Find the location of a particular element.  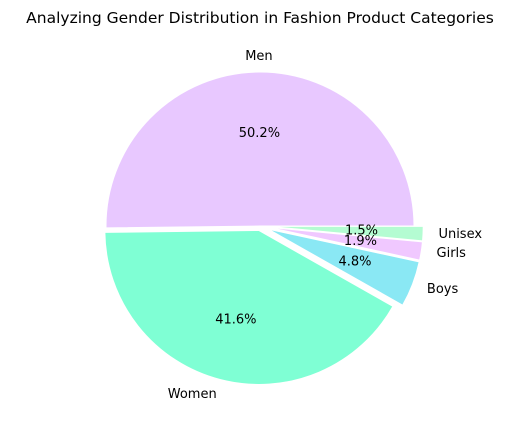

pie-label-unisex: Unisex is located at coordinates (460, 234).